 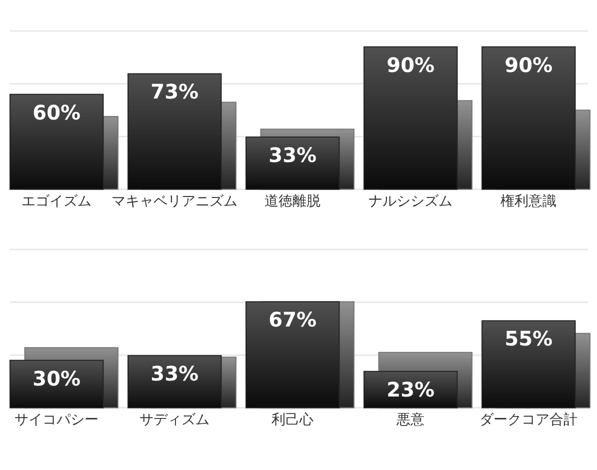 I want to click on x-tick-label: サディズム, so click(x=175, y=420).